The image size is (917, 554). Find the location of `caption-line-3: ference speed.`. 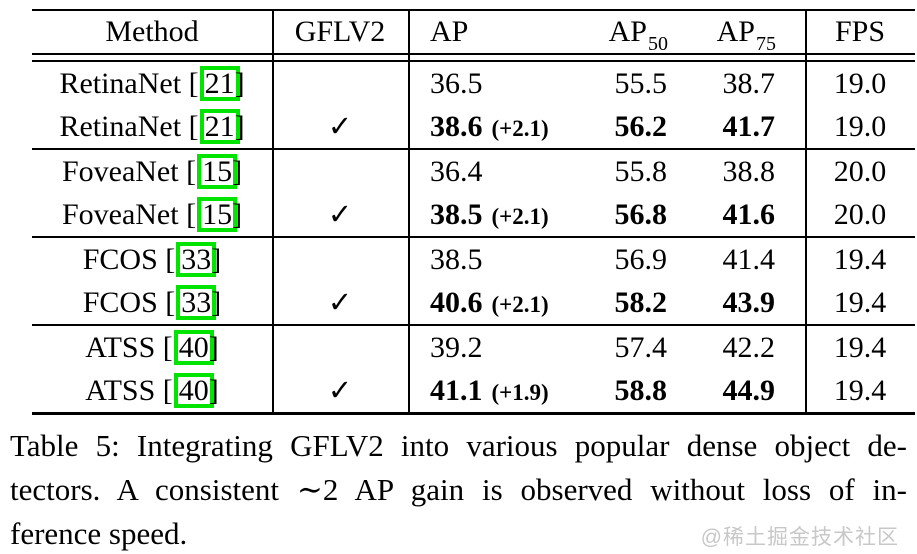

caption-line-3: ference speed. is located at coordinates (99, 533).